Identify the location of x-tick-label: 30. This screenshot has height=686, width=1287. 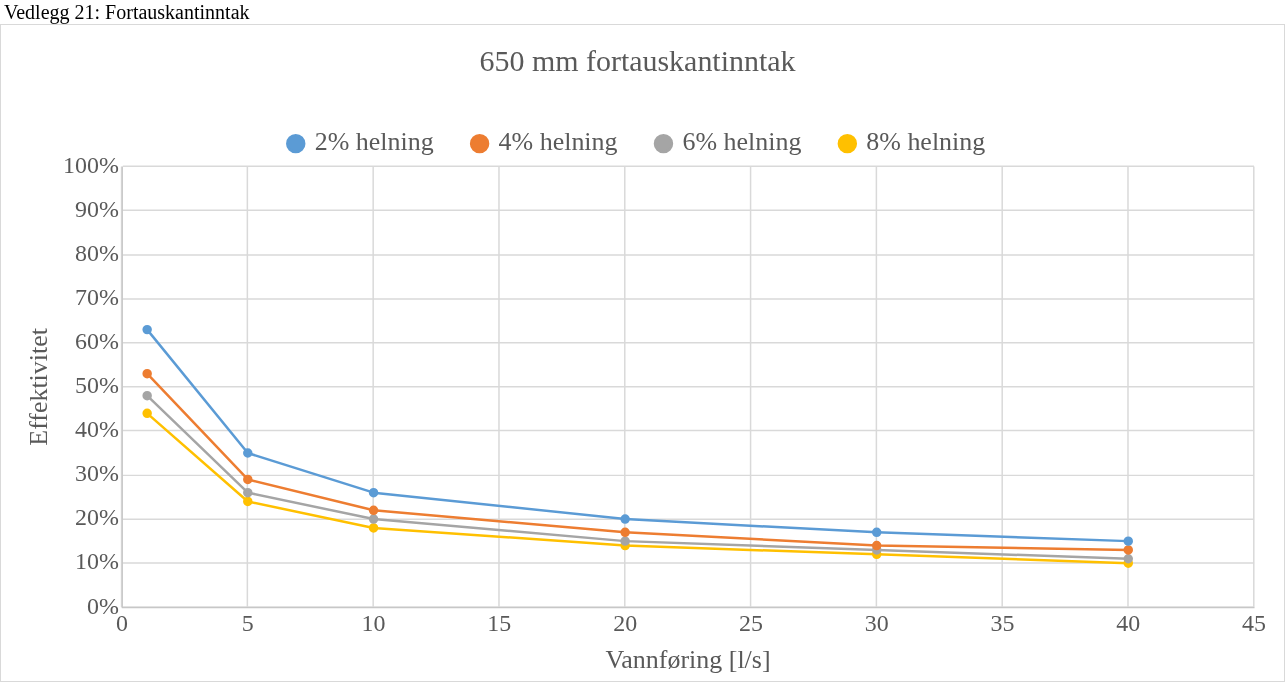
(876, 622).